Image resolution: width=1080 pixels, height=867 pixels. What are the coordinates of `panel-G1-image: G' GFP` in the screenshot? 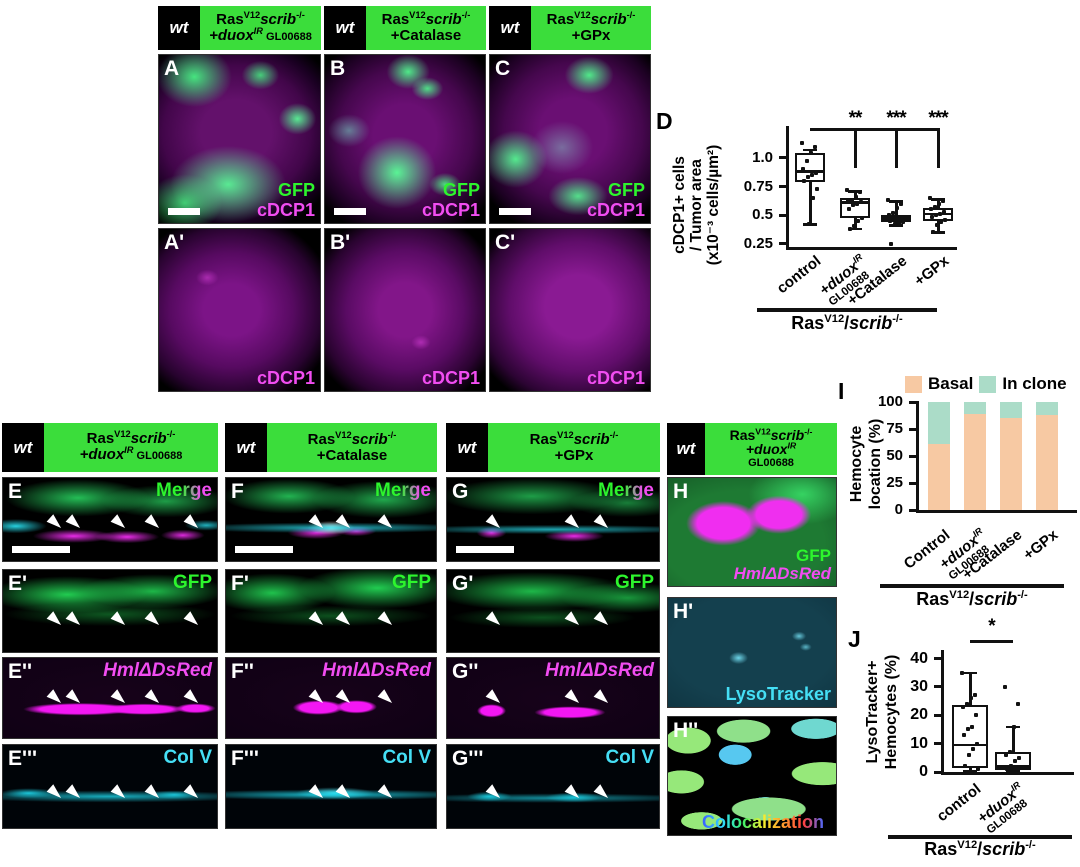 It's located at (553, 611).